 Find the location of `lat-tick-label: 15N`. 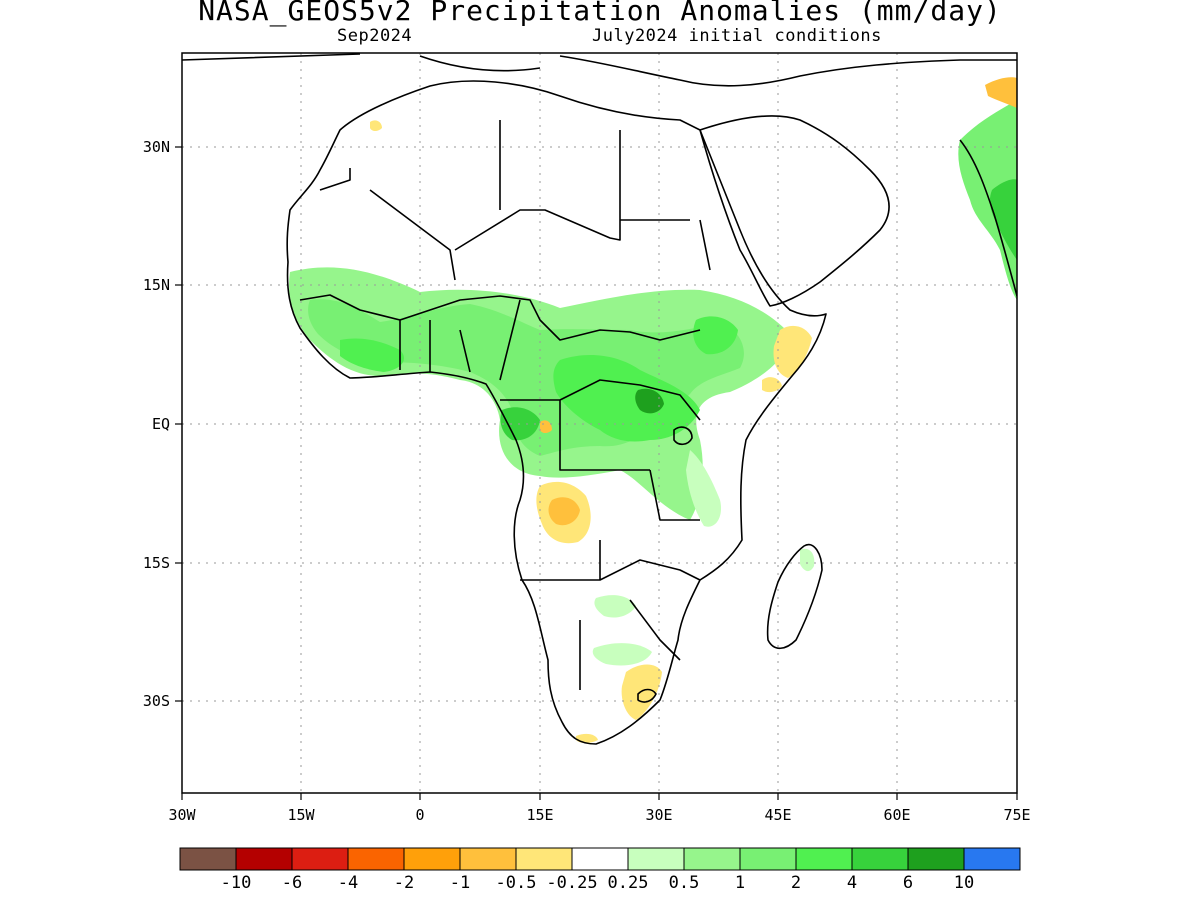

lat-tick-label: 15N is located at coordinates (156, 285).